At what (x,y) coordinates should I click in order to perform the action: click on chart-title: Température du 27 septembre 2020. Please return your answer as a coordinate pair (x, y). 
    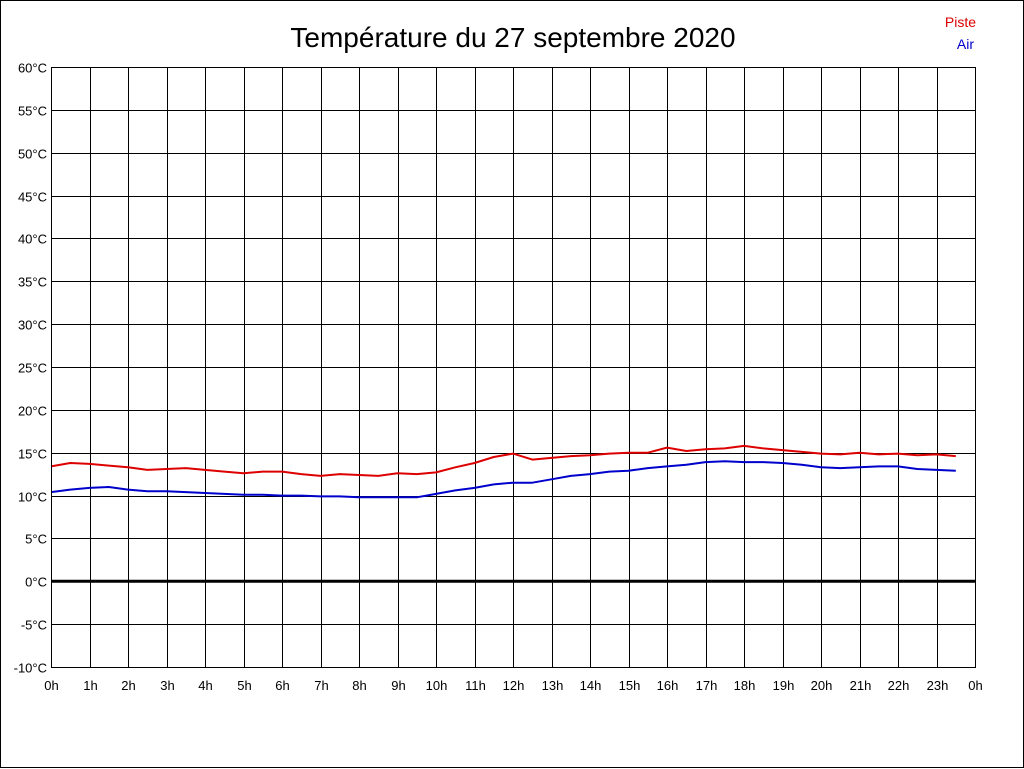
    Looking at the image, I should click on (512, 37).